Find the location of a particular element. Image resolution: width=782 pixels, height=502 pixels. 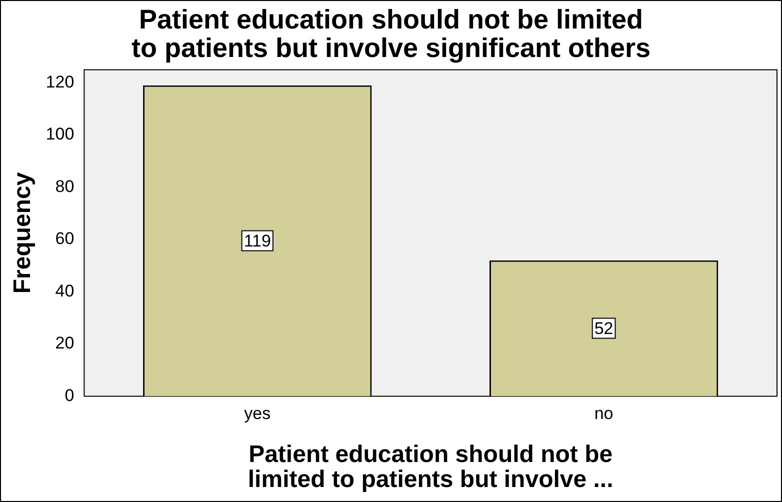

x-tick-label: yes is located at coordinates (257, 414).